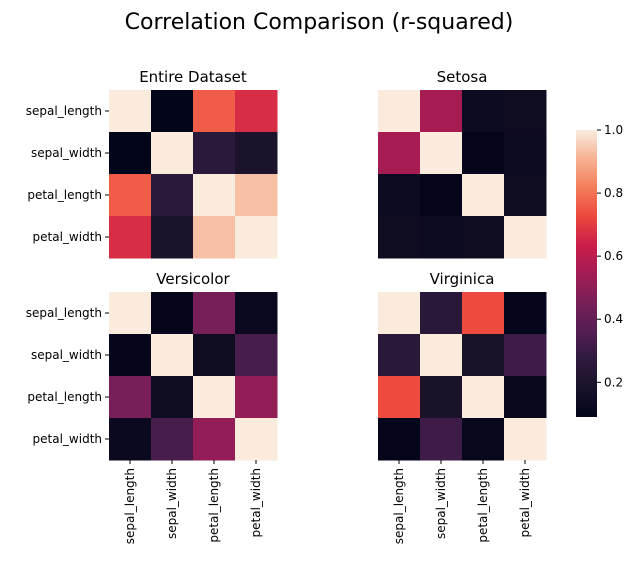  Describe the element at coordinates (586, 273) in the screenshot. I see `colorbar-gradient` at that location.